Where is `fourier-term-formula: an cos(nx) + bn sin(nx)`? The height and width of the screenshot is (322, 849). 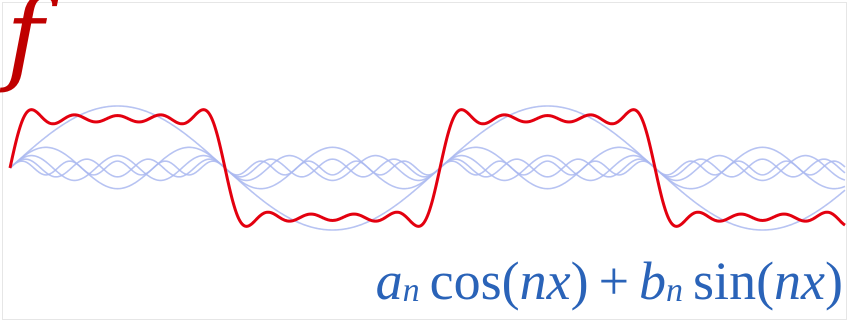
fourier-term-formula: an cos(nx) + bn sin(nx) is located at coordinates (609, 281).